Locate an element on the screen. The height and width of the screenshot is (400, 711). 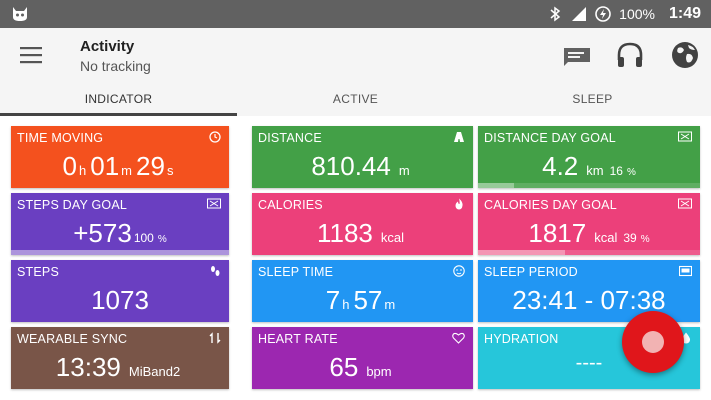
calories-value: 1183 kcal is located at coordinates (362, 235).